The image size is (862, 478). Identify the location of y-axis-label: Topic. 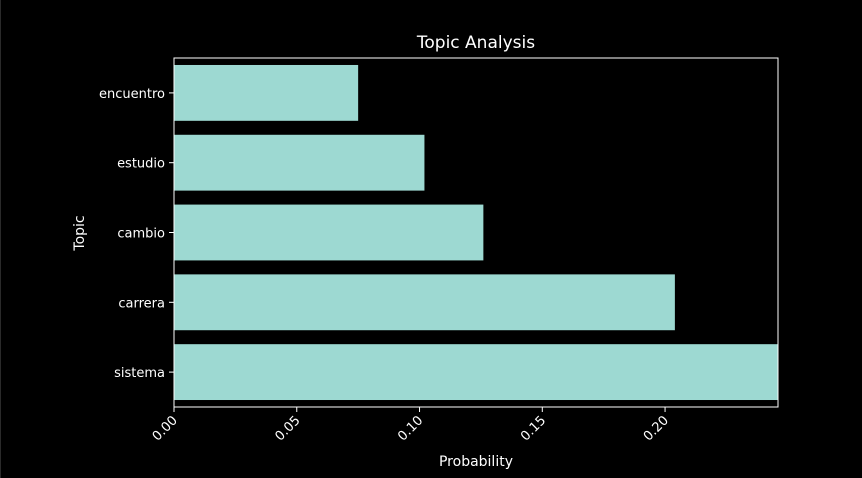
(80, 233).